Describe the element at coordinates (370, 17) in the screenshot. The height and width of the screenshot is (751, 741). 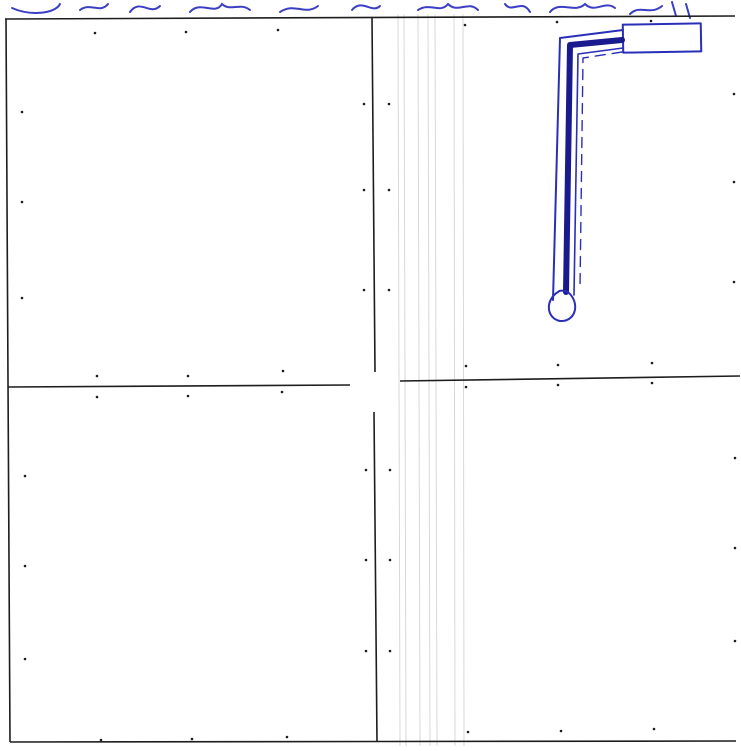
I see `outer-top-edge` at that location.